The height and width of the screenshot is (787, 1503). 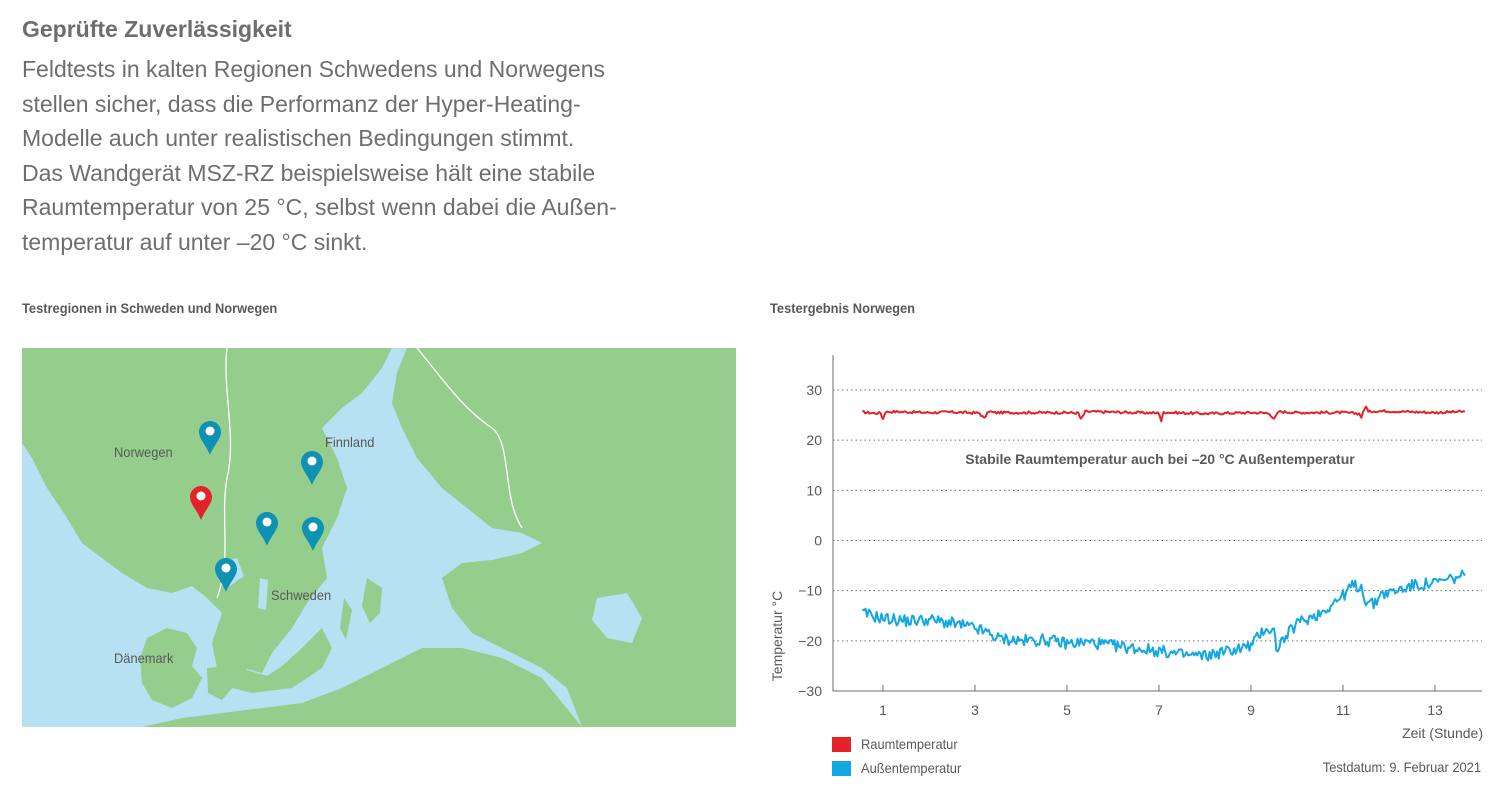 What do you see at coordinates (1435, 710) in the screenshot?
I see `x-tick-label: 13` at bounding box center [1435, 710].